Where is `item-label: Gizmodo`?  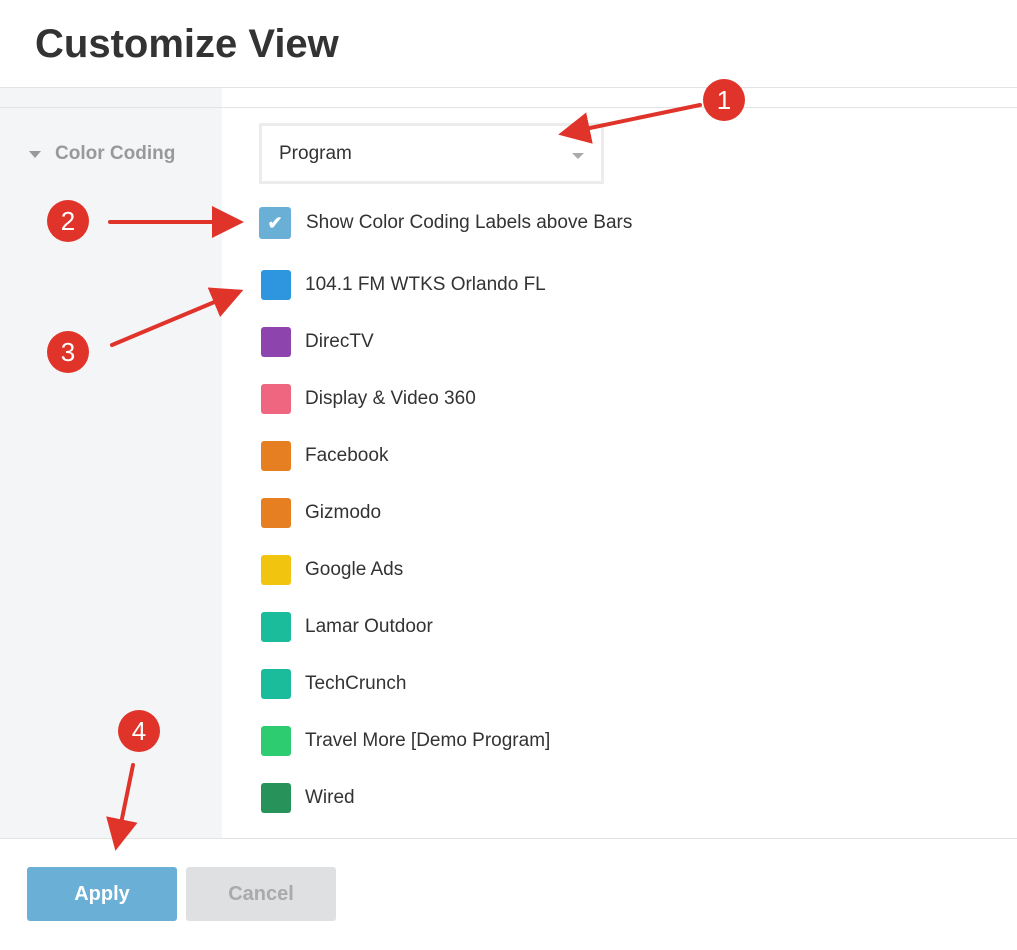
item-label: Gizmodo is located at coordinates (343, 512).